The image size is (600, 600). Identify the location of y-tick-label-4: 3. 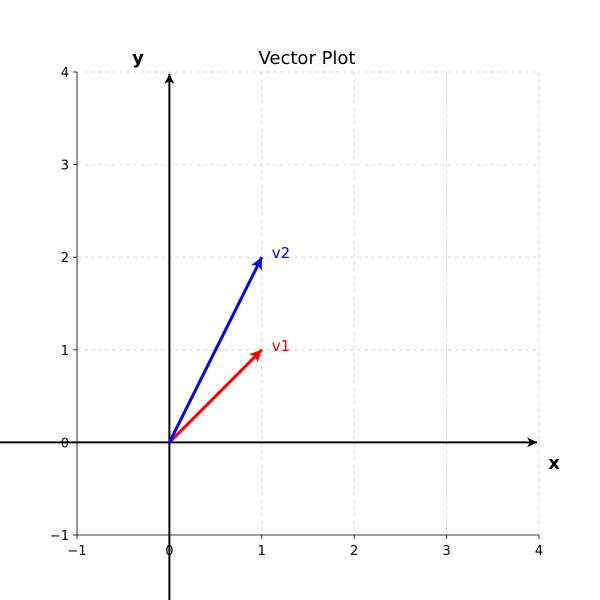
(65, 166).